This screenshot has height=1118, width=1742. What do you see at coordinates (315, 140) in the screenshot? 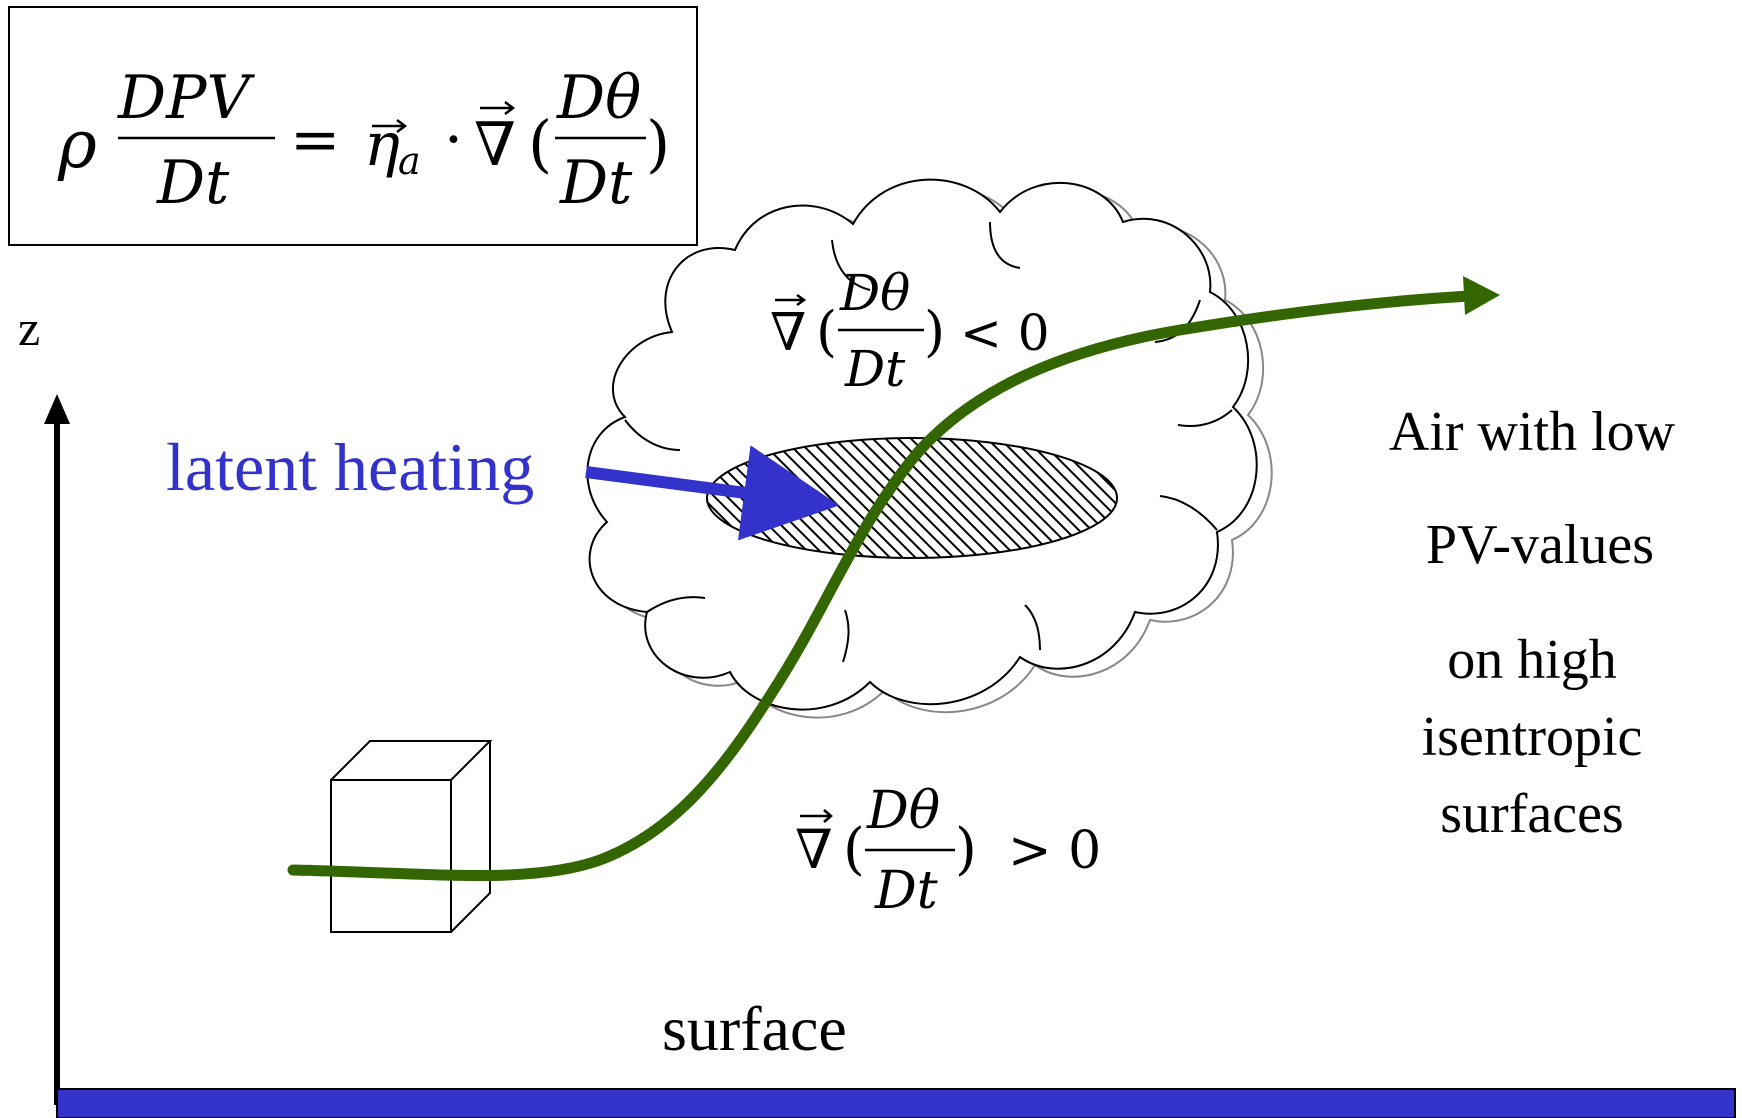
I see `eq-equals: =` at bounding box center [315, 140].